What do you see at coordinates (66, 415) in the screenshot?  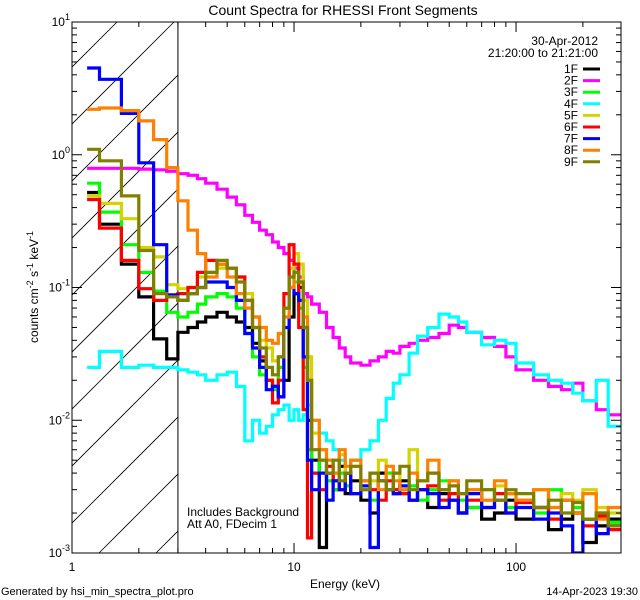 I see `y-tick-exponent: -2` at bounding box center [66, 415].